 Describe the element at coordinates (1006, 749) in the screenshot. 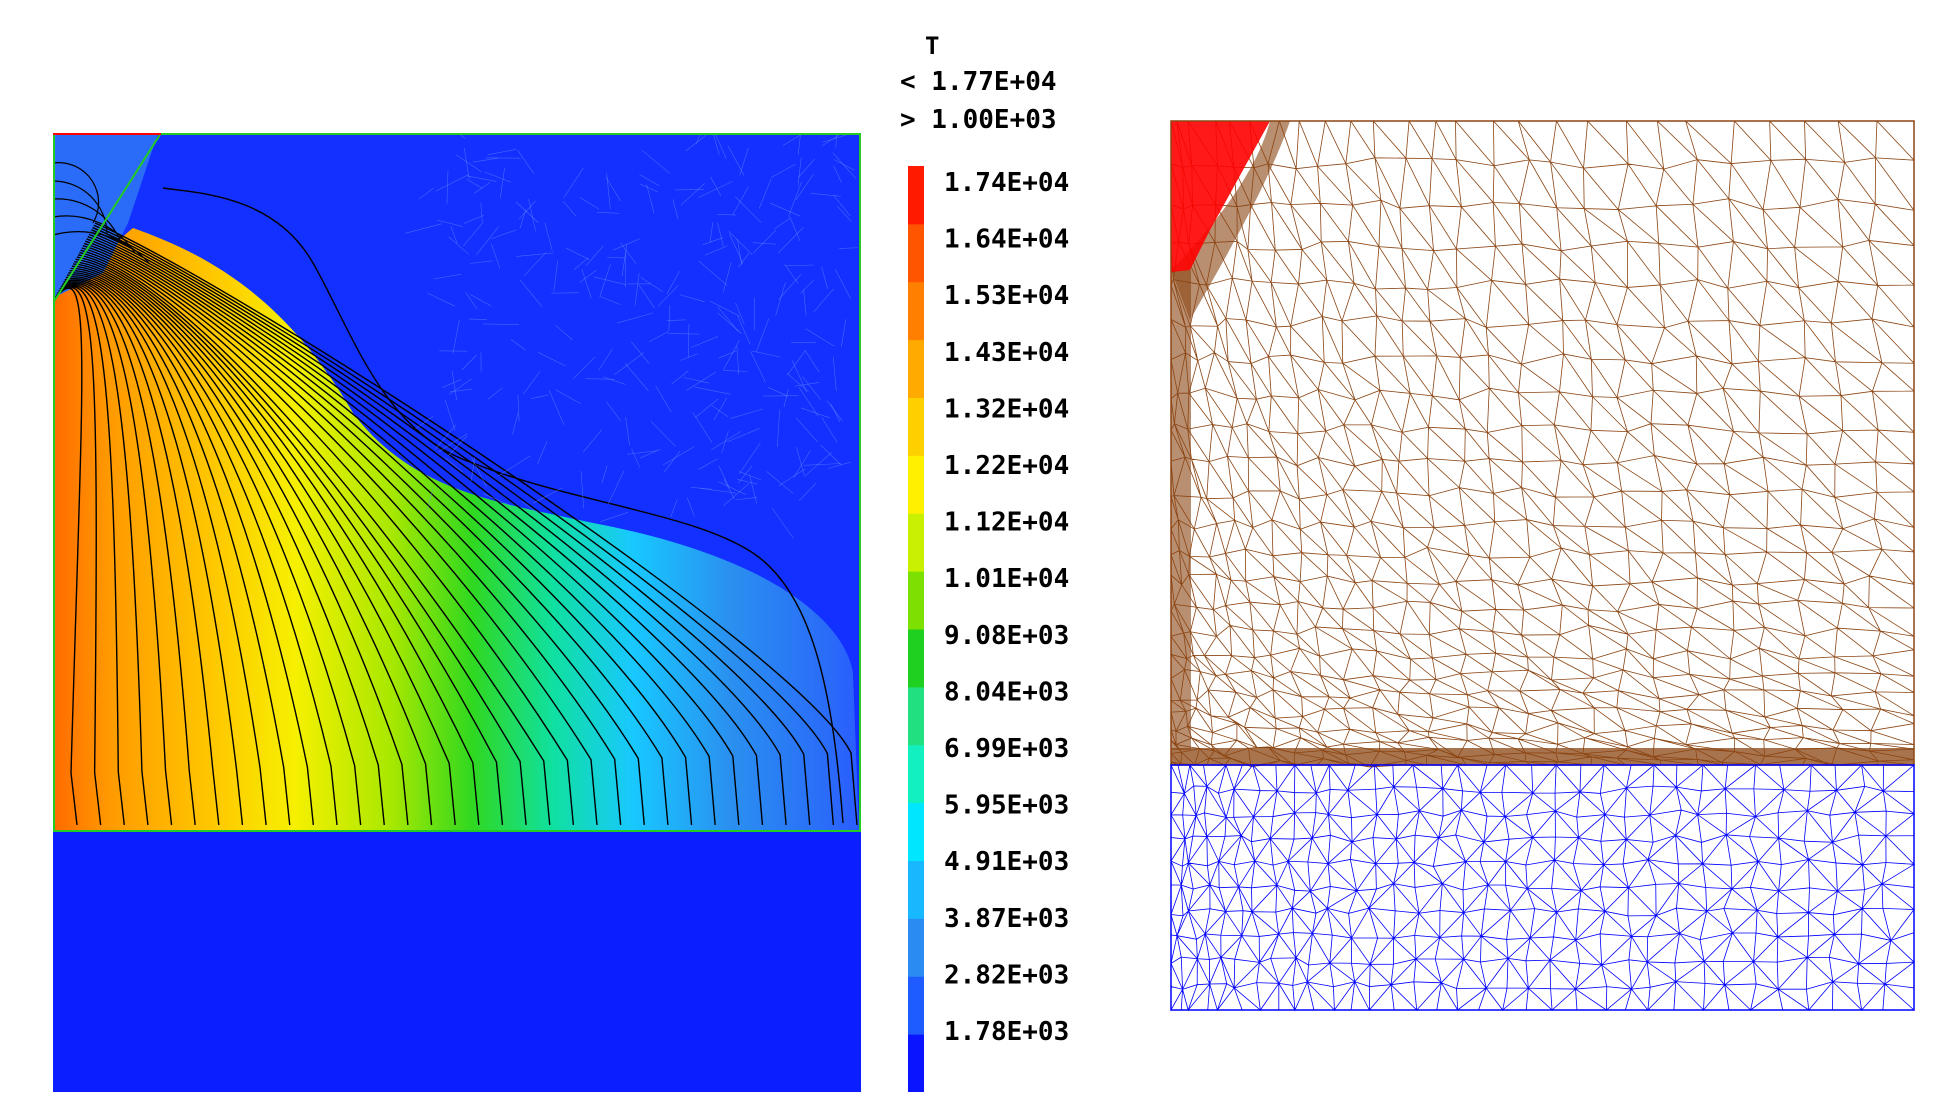

I see `colorbar-tick-label: 6.99E+03` at that location.